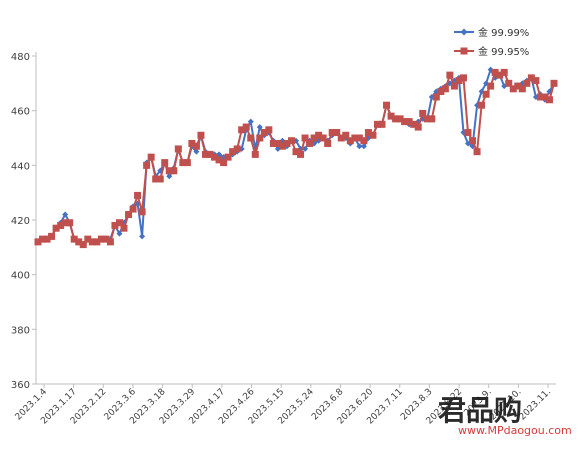 The width and height of the screenshot is (581, 457). Describe the element at coordinates (20, 166) in the screenshot. I see `y-tick-label: 440` at that location.